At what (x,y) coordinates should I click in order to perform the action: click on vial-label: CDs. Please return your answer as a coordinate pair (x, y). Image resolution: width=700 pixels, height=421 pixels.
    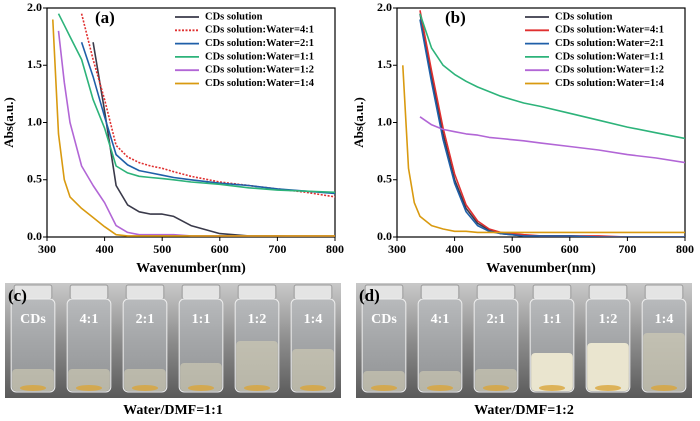
    Looking at the image, I should click on (384, 319).